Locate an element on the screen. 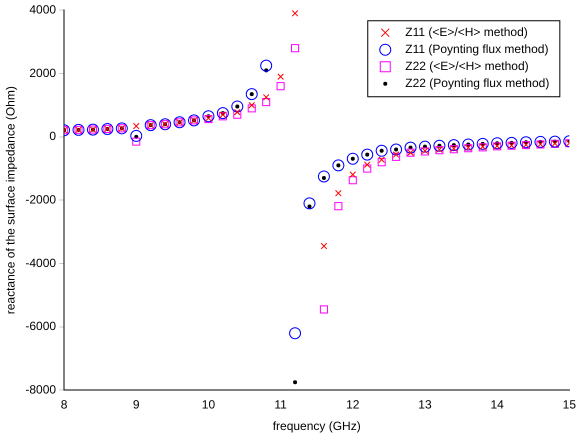  y-tick-label: -2000 is located at coordinates (40, 199).